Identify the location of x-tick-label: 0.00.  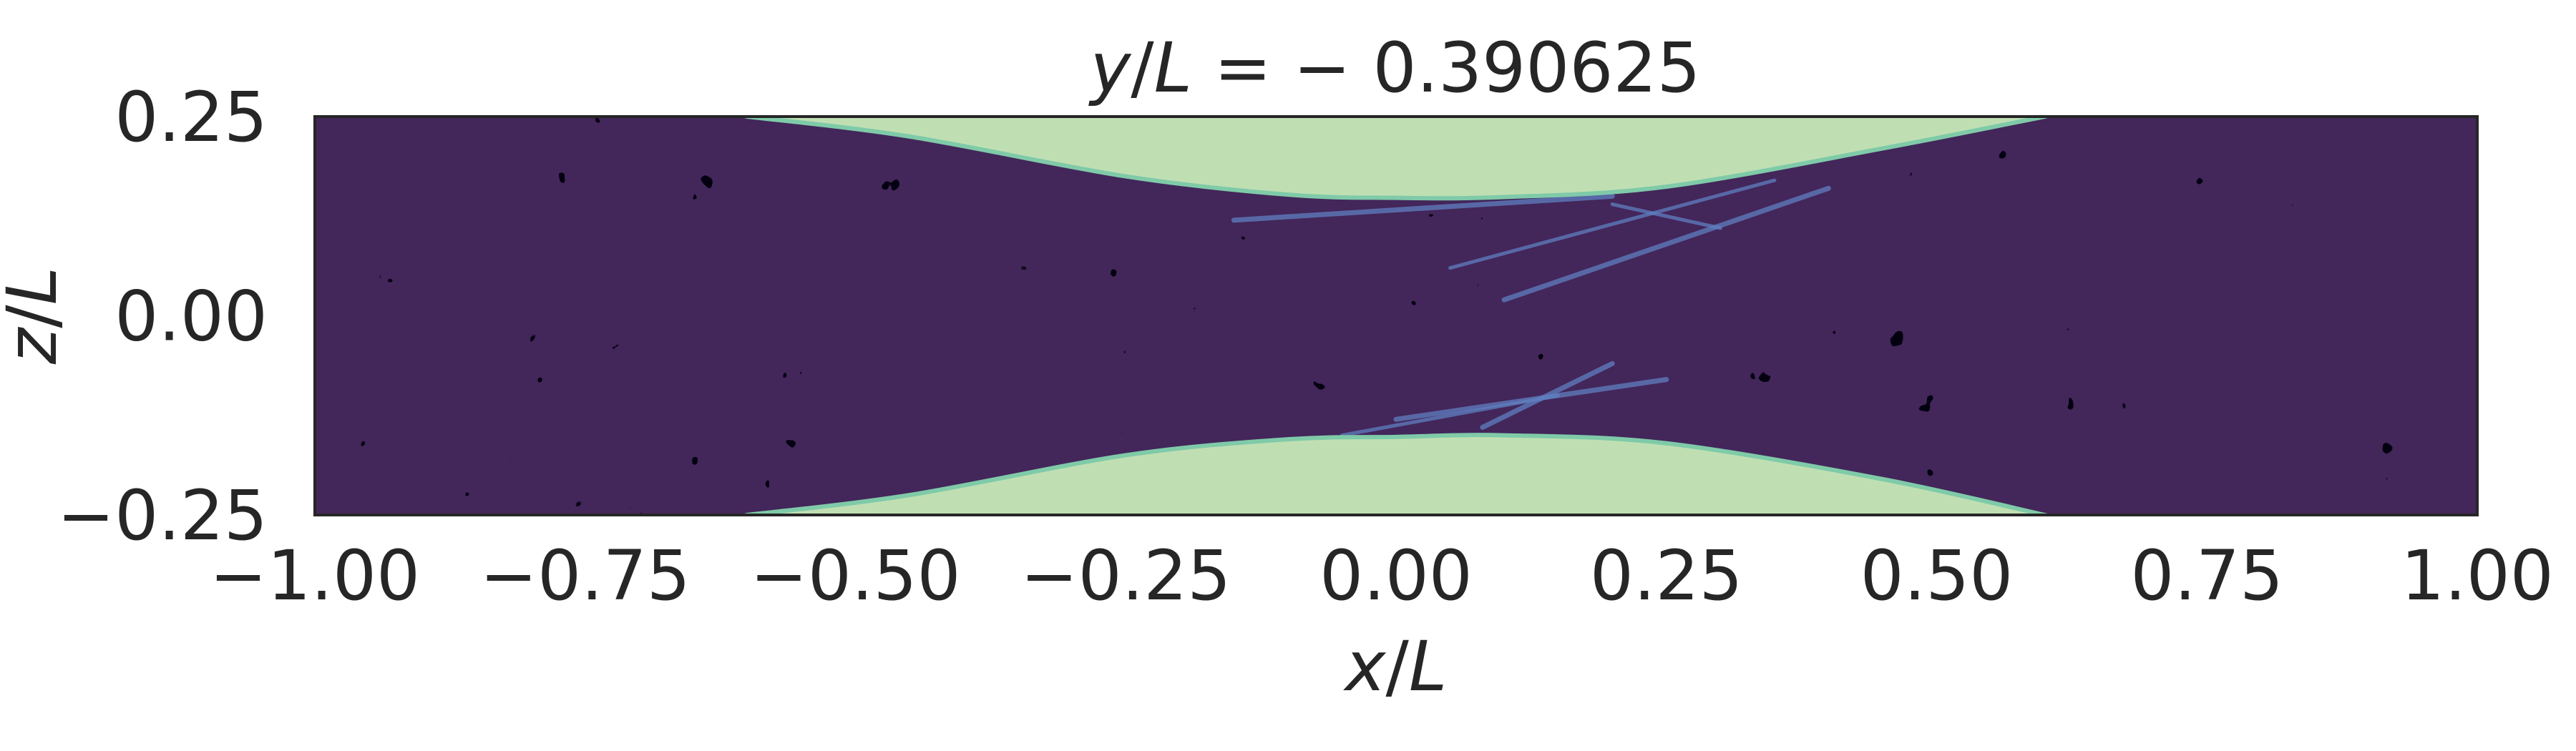
(1396, 576).